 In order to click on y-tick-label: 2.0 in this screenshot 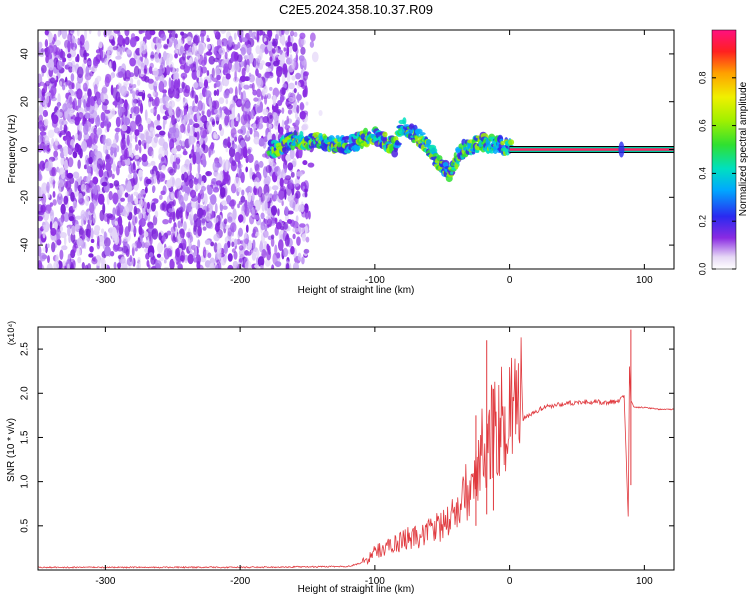, I will do `click(25, 393)`.